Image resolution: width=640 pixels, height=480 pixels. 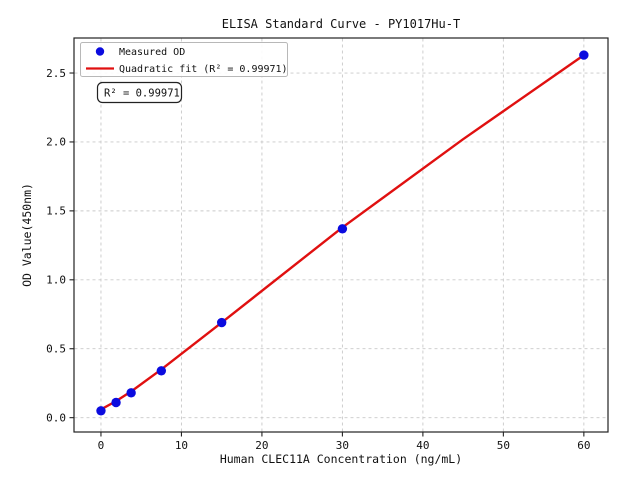 I want to click on y-tick-label: 2.0, so click(x=56, y=142).